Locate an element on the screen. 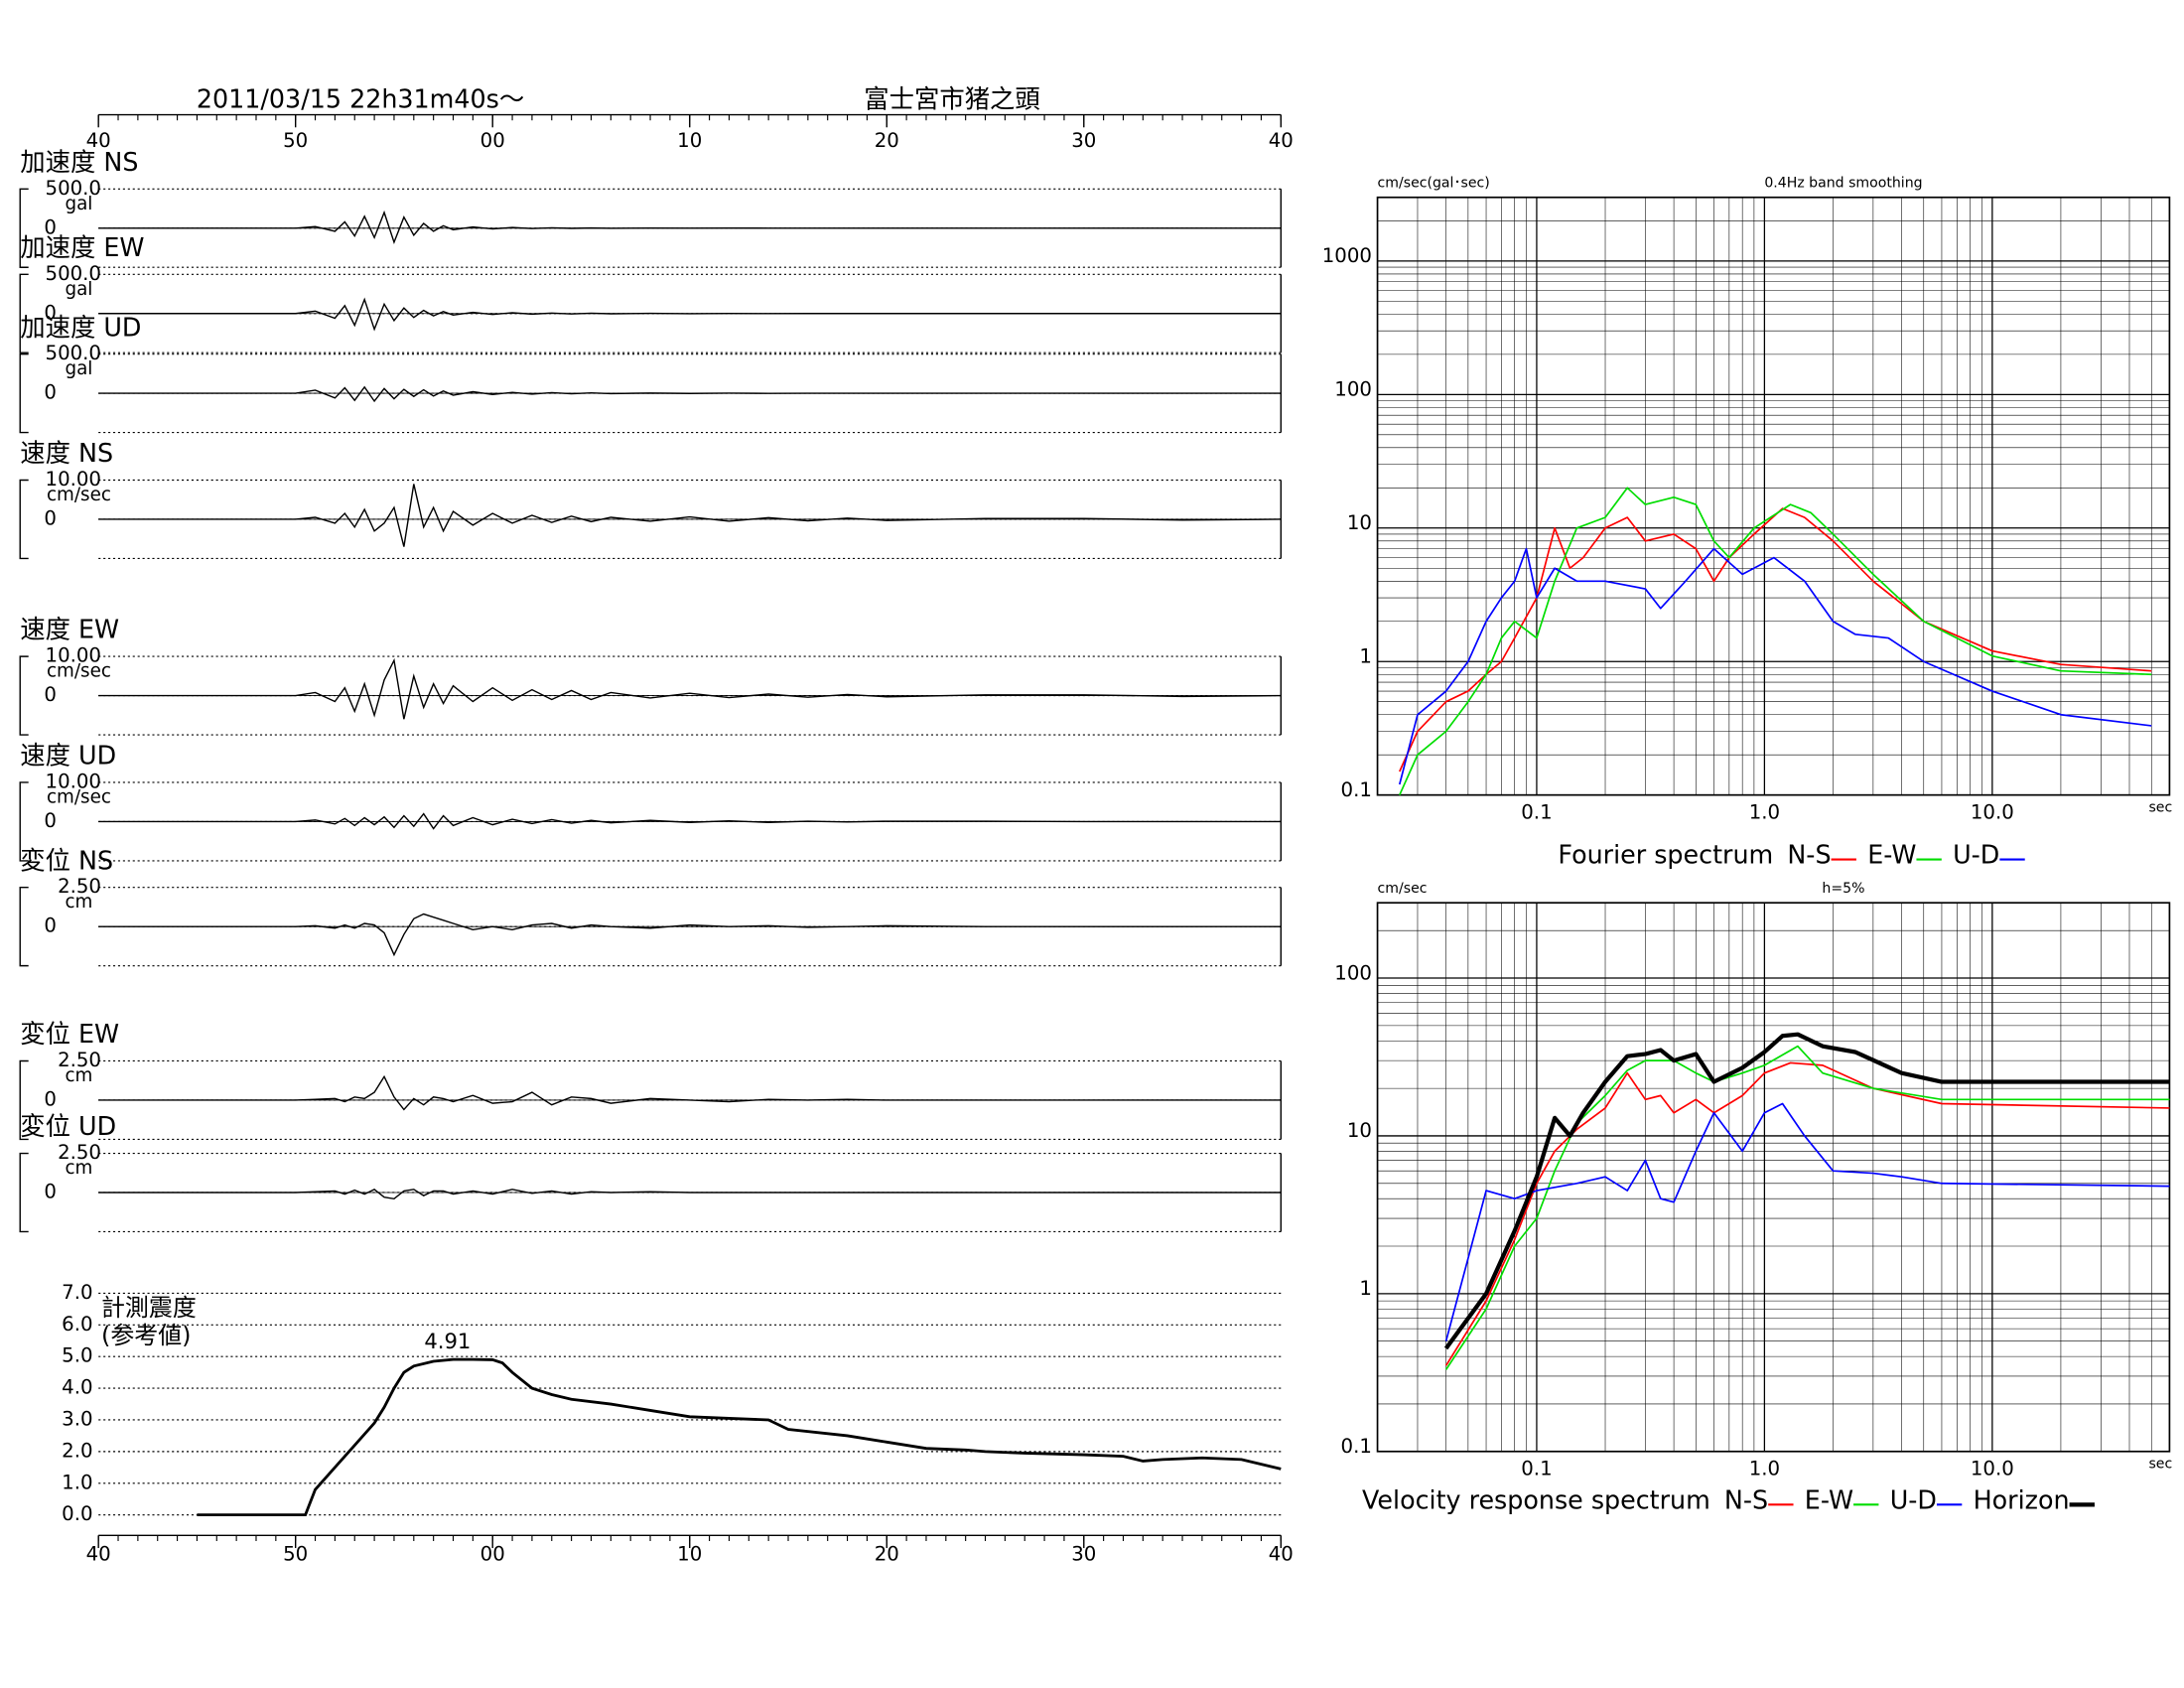 This screenshot has height=1688, width=2184. chart-title: Fourier spectrum is located at coordinates (1665, 855).